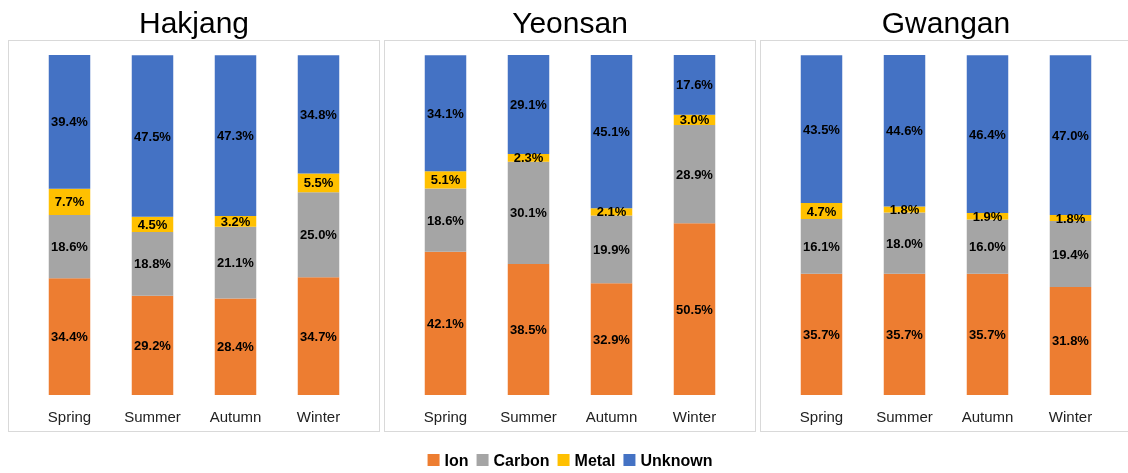 This screenshot has height=473, width=1128. What do you see at coordinates (694, 120) in the screenshot?
I see `data-label: 3.0%` at bounding box center [694, 120].